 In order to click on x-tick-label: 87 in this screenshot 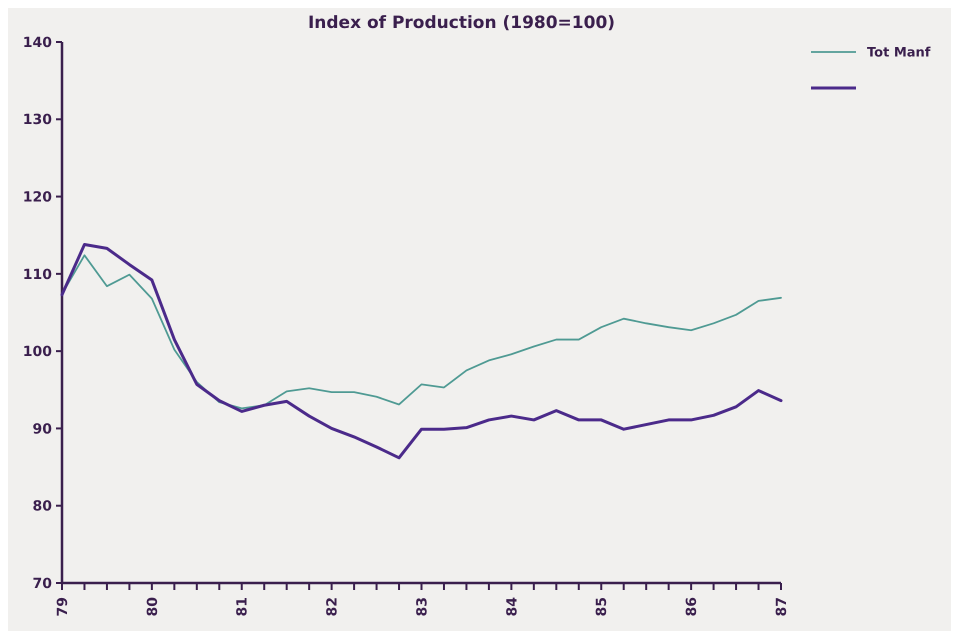, I will do `click(782, 606)`.